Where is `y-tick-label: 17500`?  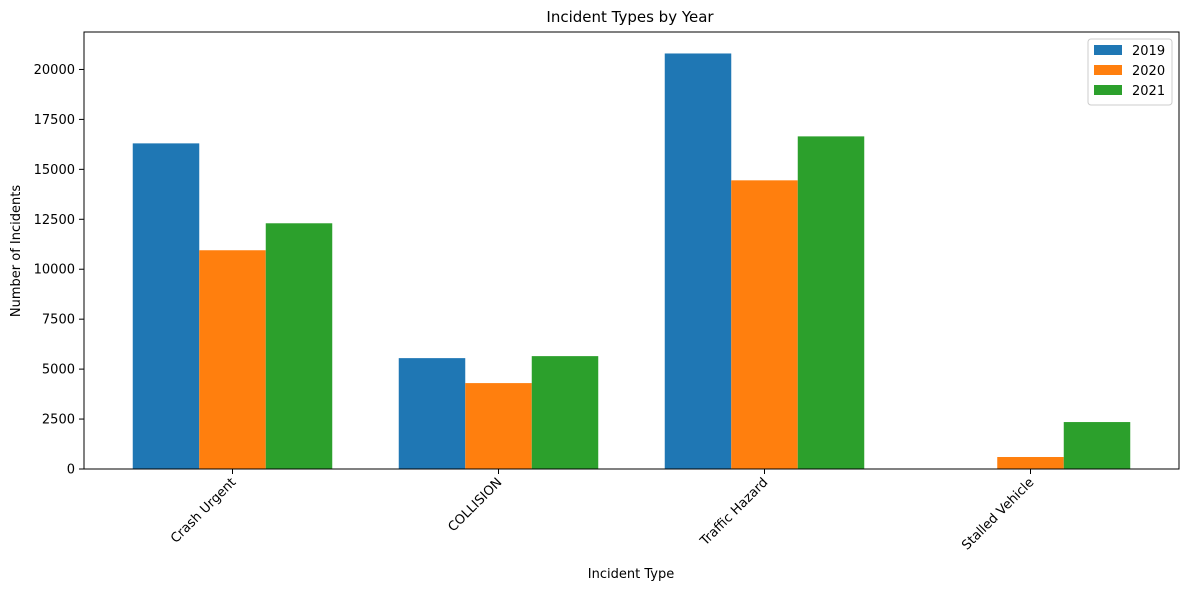 y-tick-label: 17500 is located at coordinates (54, 120).